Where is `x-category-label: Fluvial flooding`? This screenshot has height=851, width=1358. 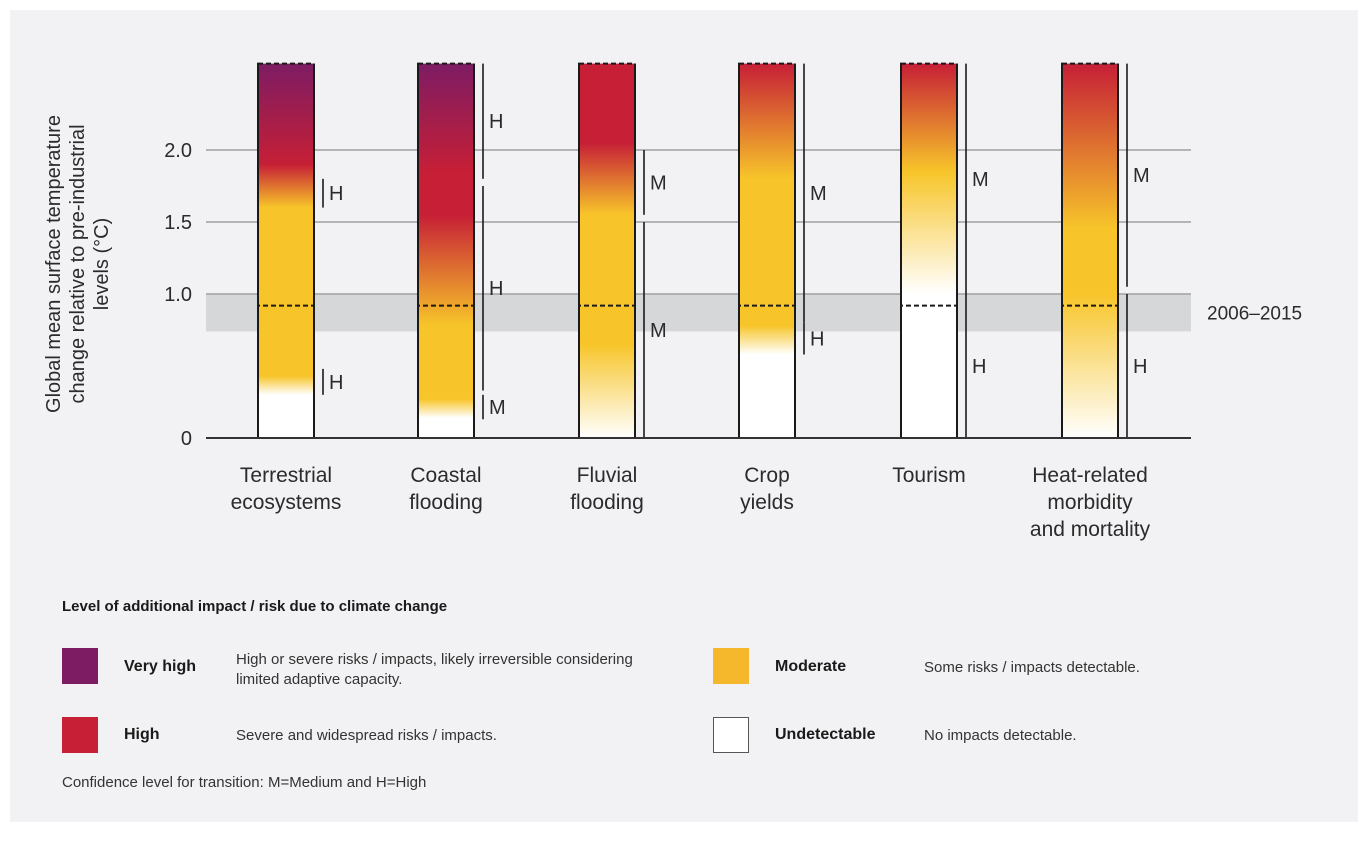
x-category-label: Fluvial flooding is located at coordinates (607, 489).